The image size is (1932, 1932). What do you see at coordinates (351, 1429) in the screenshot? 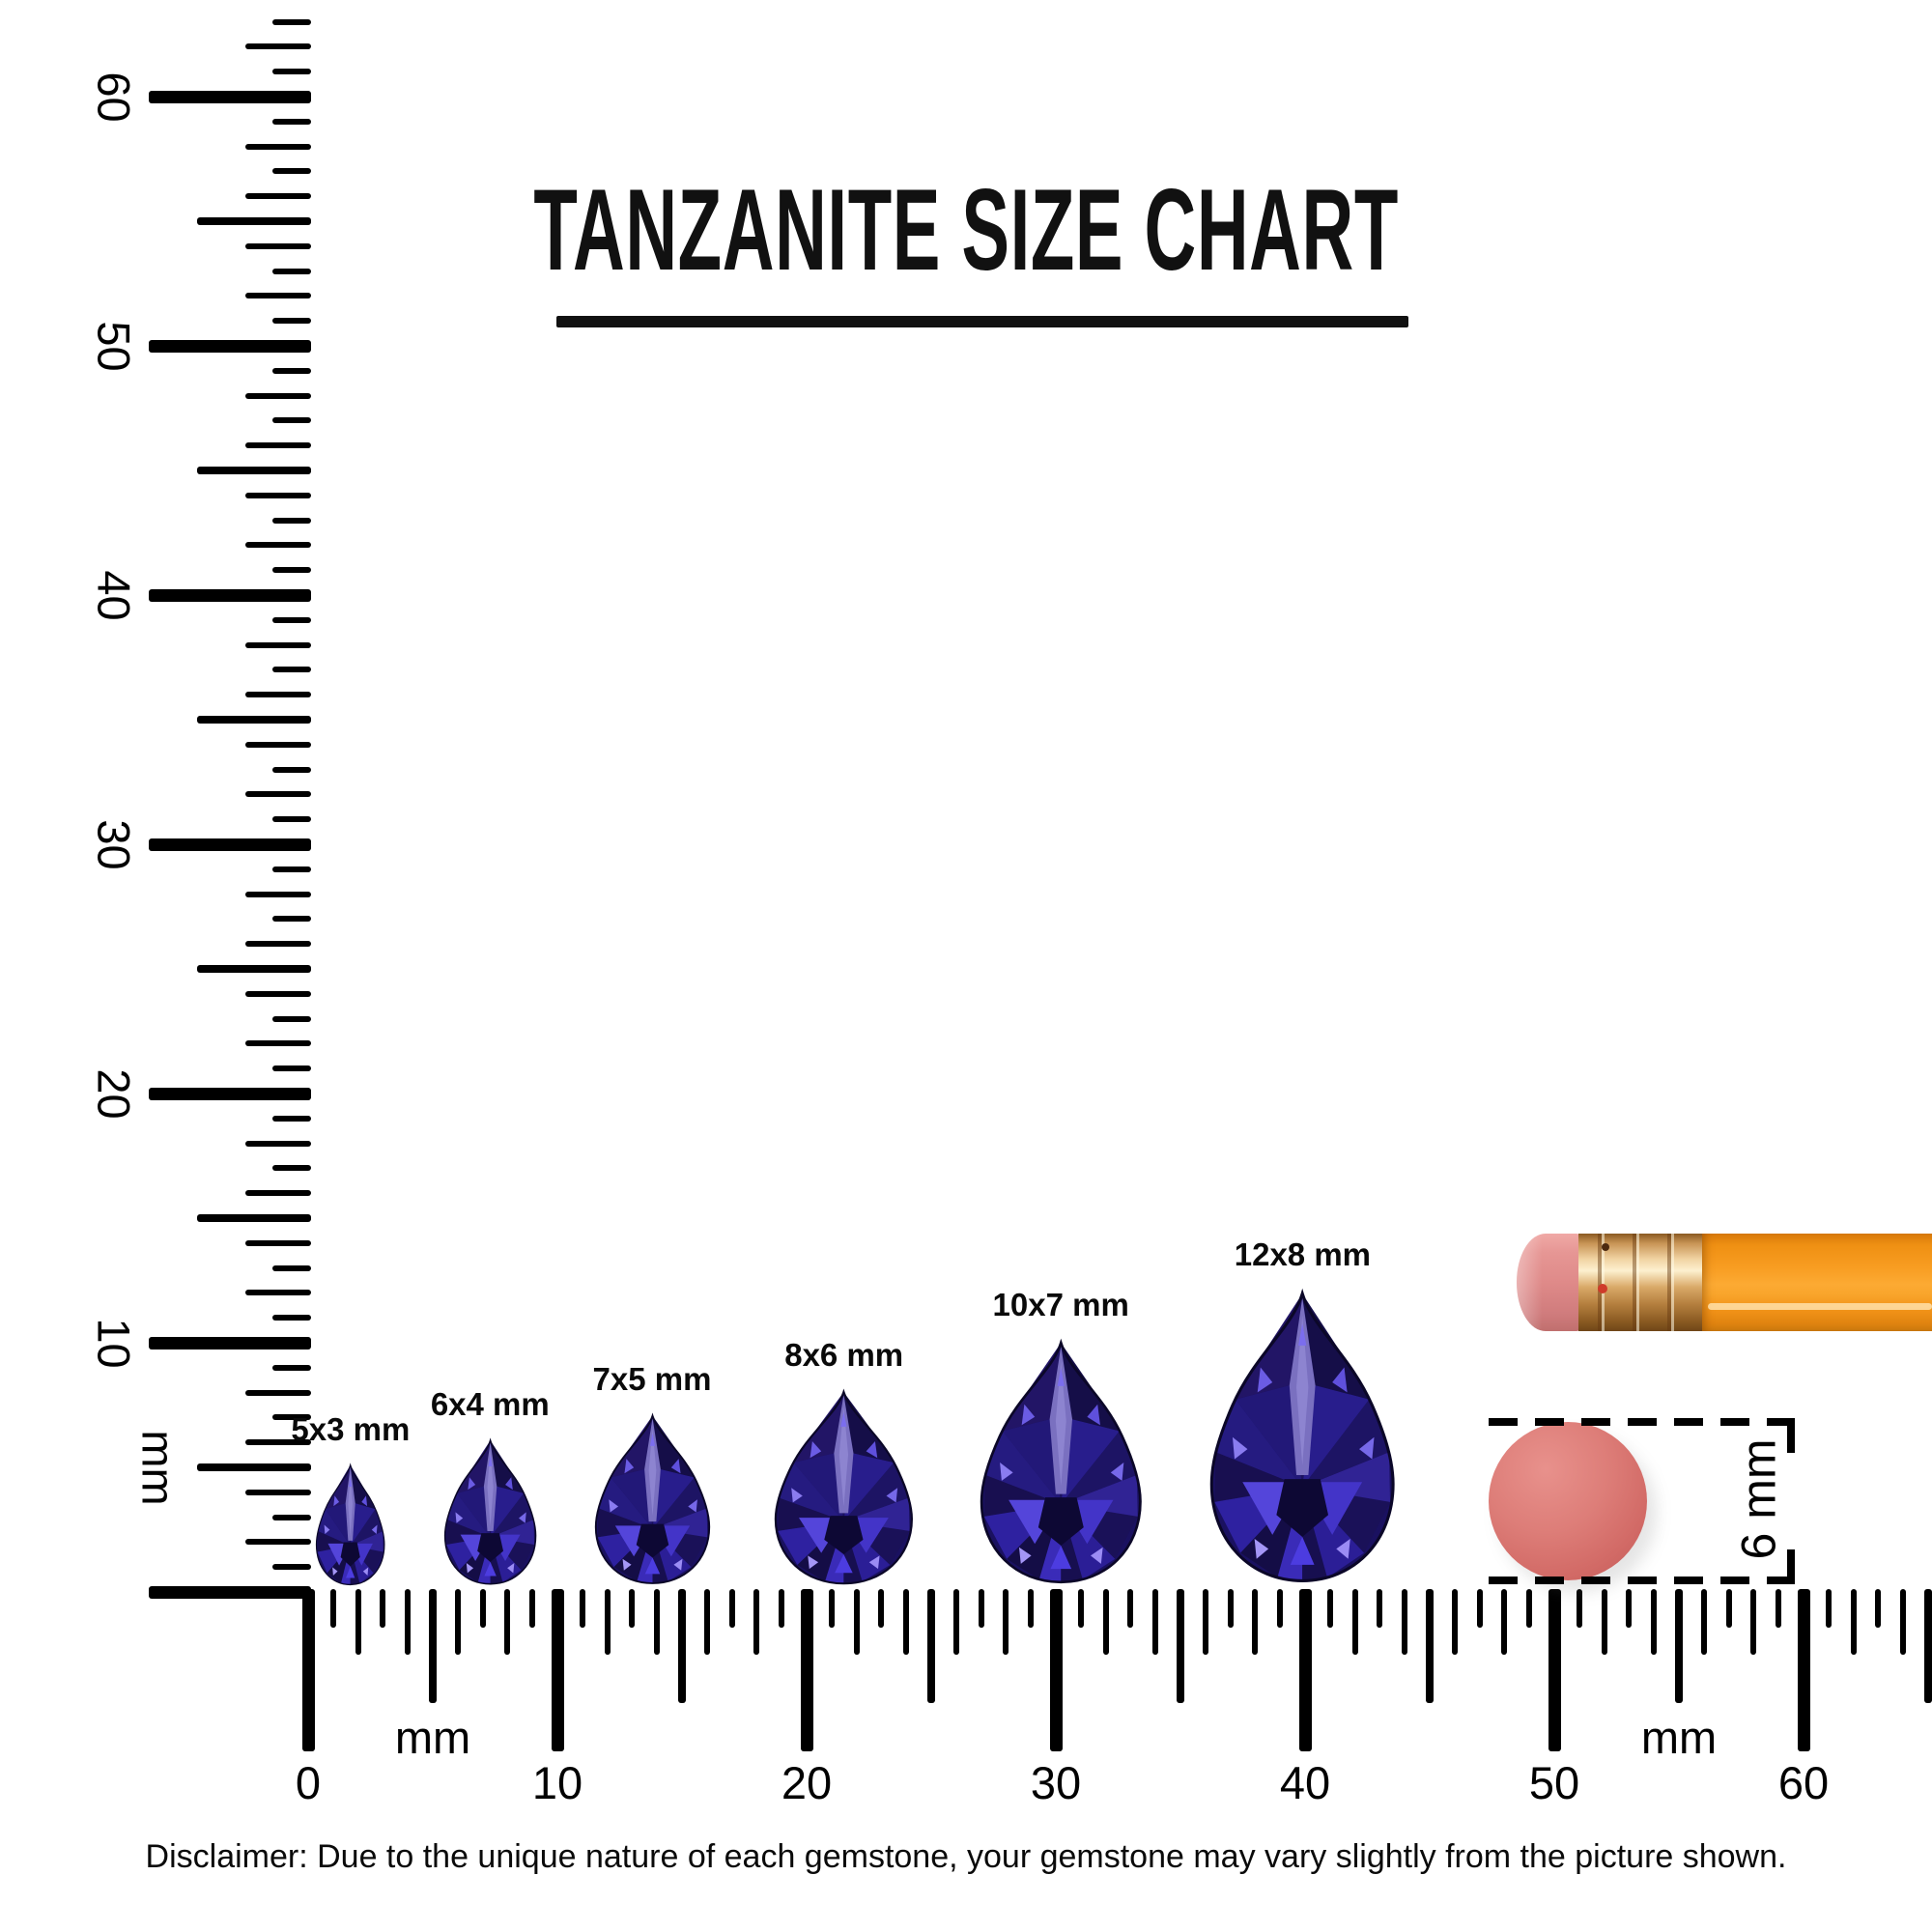
I see `gem-size-label: 5x3 mm` at bounding box center [351, 1429].